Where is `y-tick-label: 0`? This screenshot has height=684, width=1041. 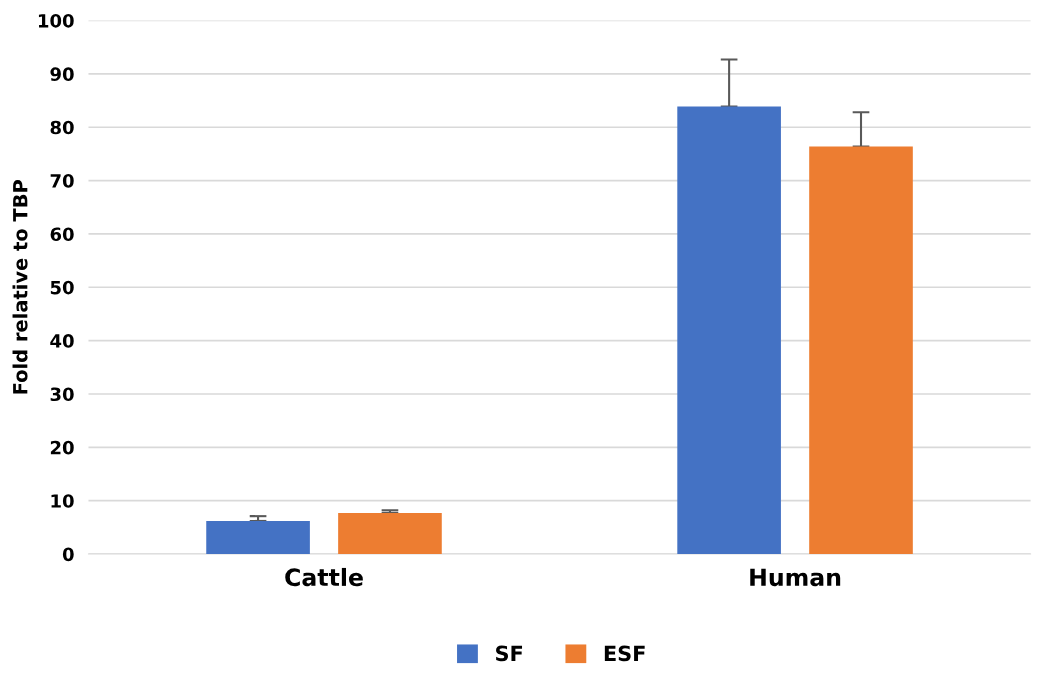 y-tick-label: 0 is located at coordinates (68, 554).